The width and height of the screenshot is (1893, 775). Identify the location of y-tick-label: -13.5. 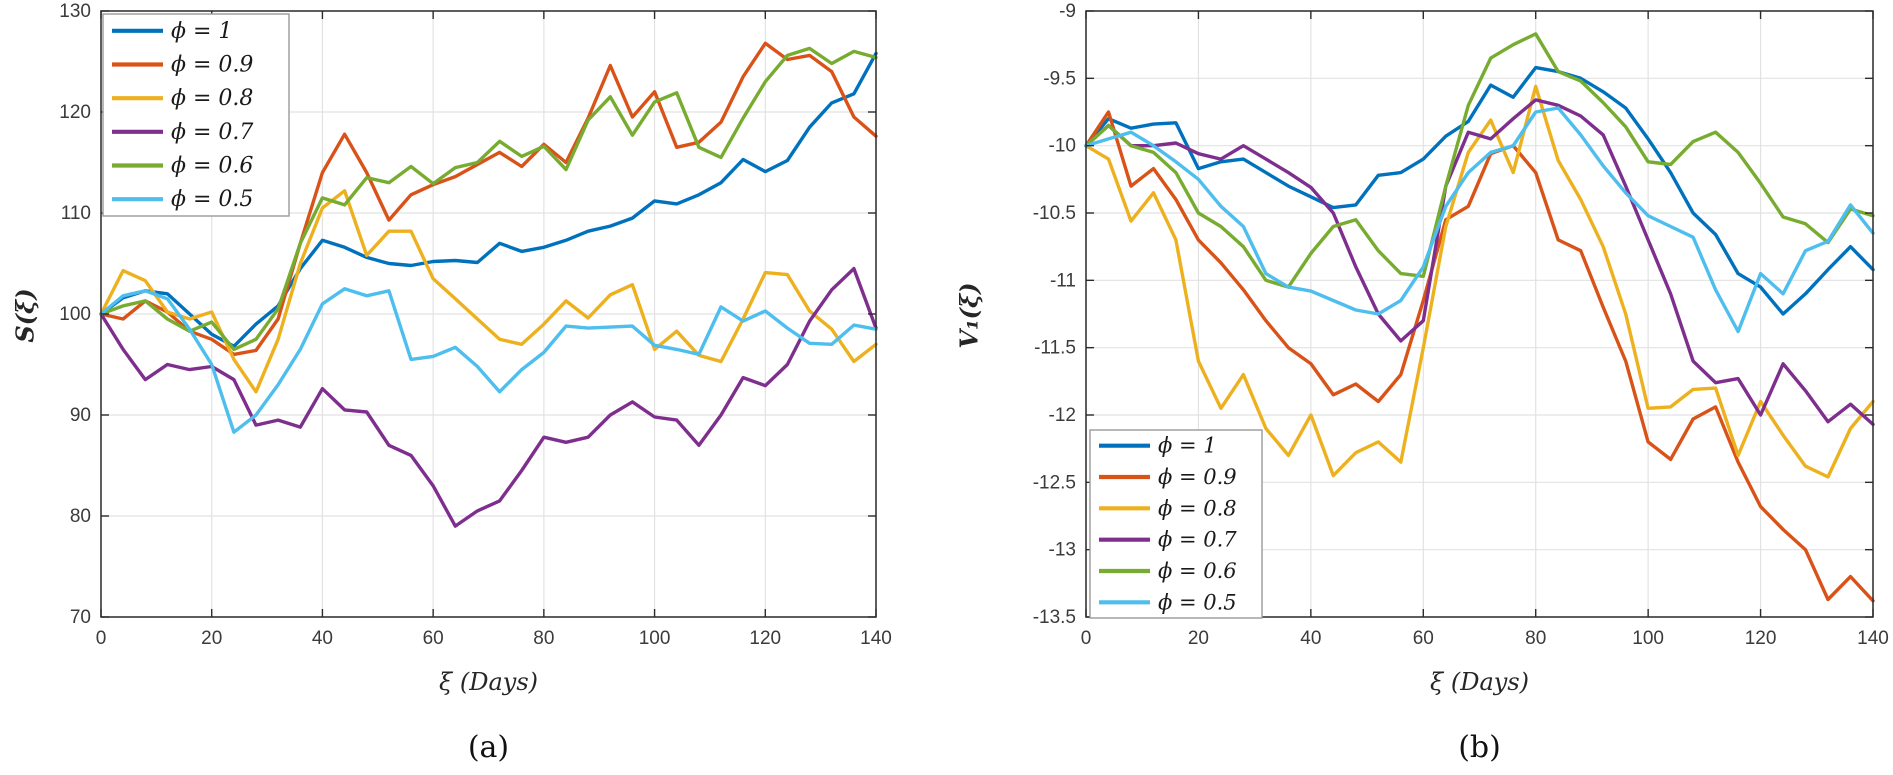
(1054, 617).